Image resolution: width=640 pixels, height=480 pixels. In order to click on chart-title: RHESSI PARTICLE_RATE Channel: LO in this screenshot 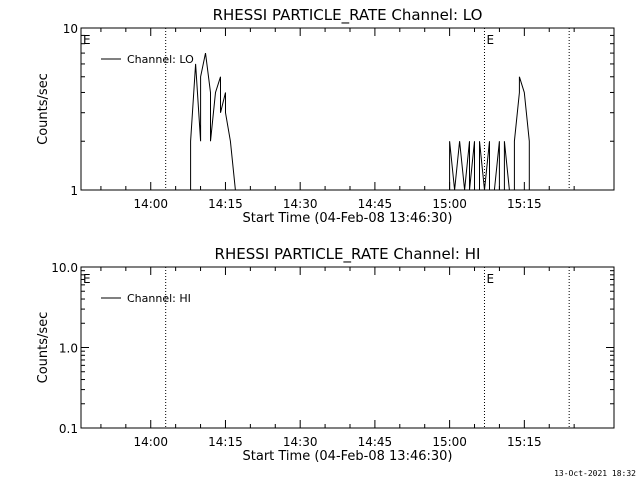, I will do `click(348, 15)`.